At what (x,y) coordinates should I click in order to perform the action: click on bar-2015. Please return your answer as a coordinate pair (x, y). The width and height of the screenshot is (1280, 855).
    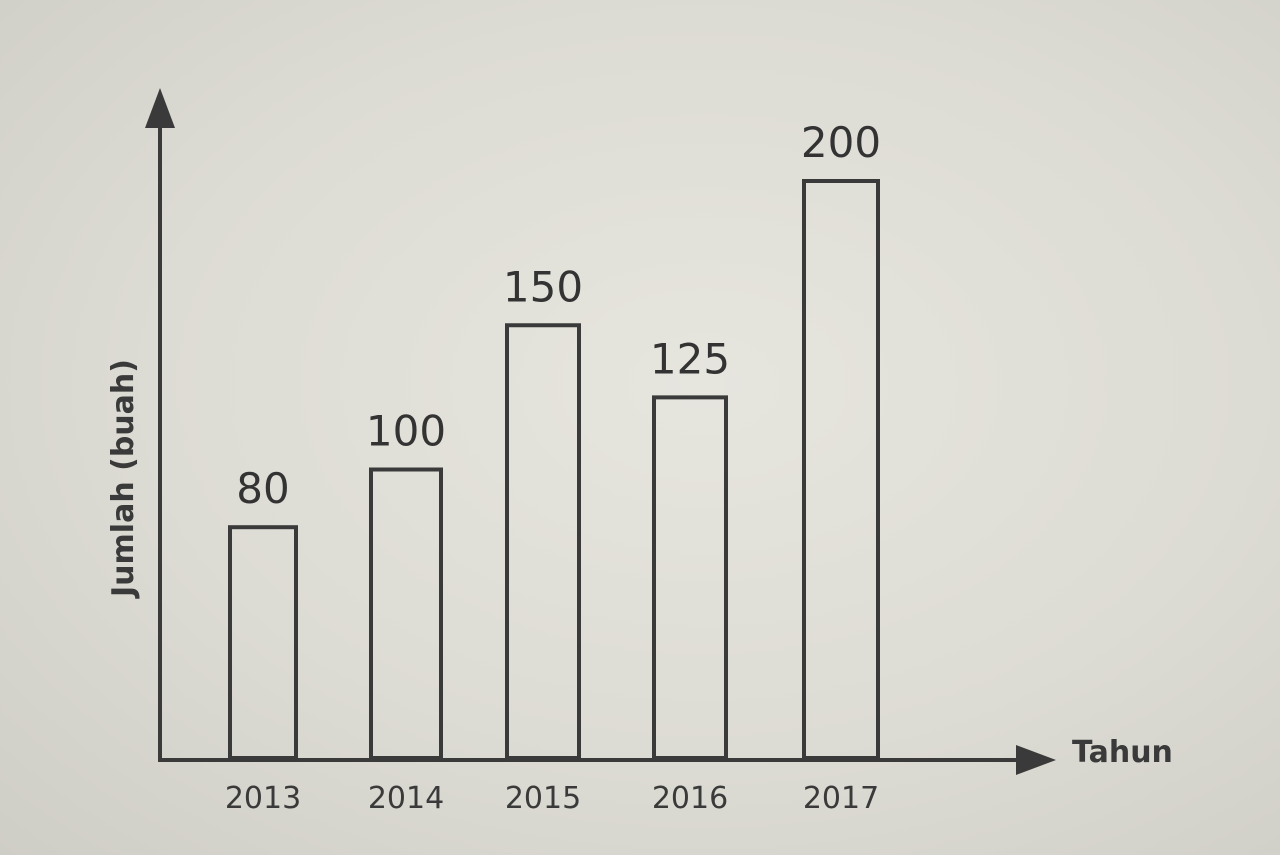
    Looking at the image, I should click on (543, 541).